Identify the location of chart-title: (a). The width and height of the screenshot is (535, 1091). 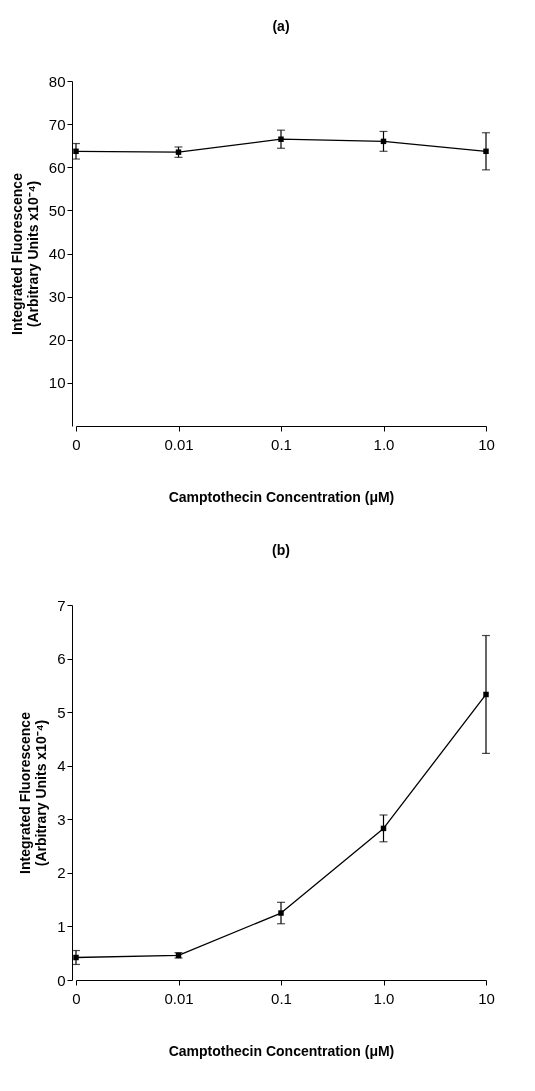
(281, 26).